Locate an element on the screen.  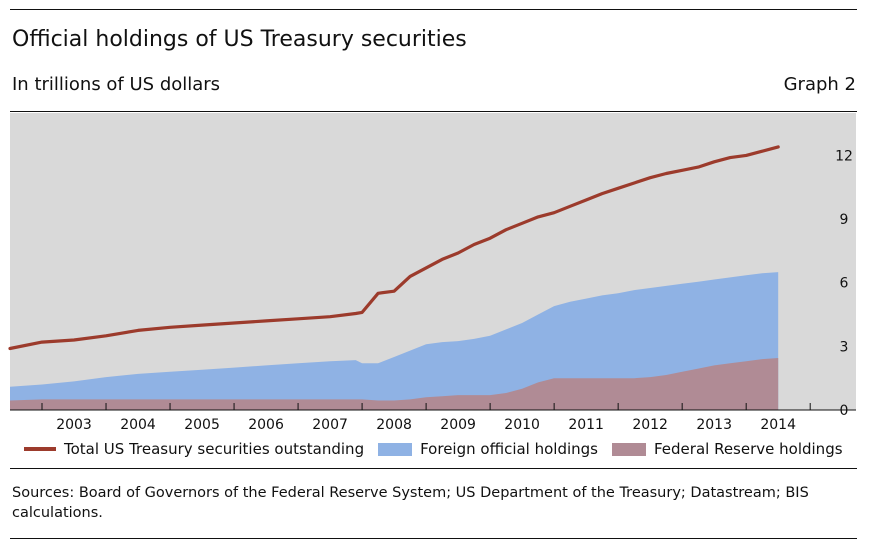
x-tick-label-2010: 2010 is located at coordinates (522, 425).